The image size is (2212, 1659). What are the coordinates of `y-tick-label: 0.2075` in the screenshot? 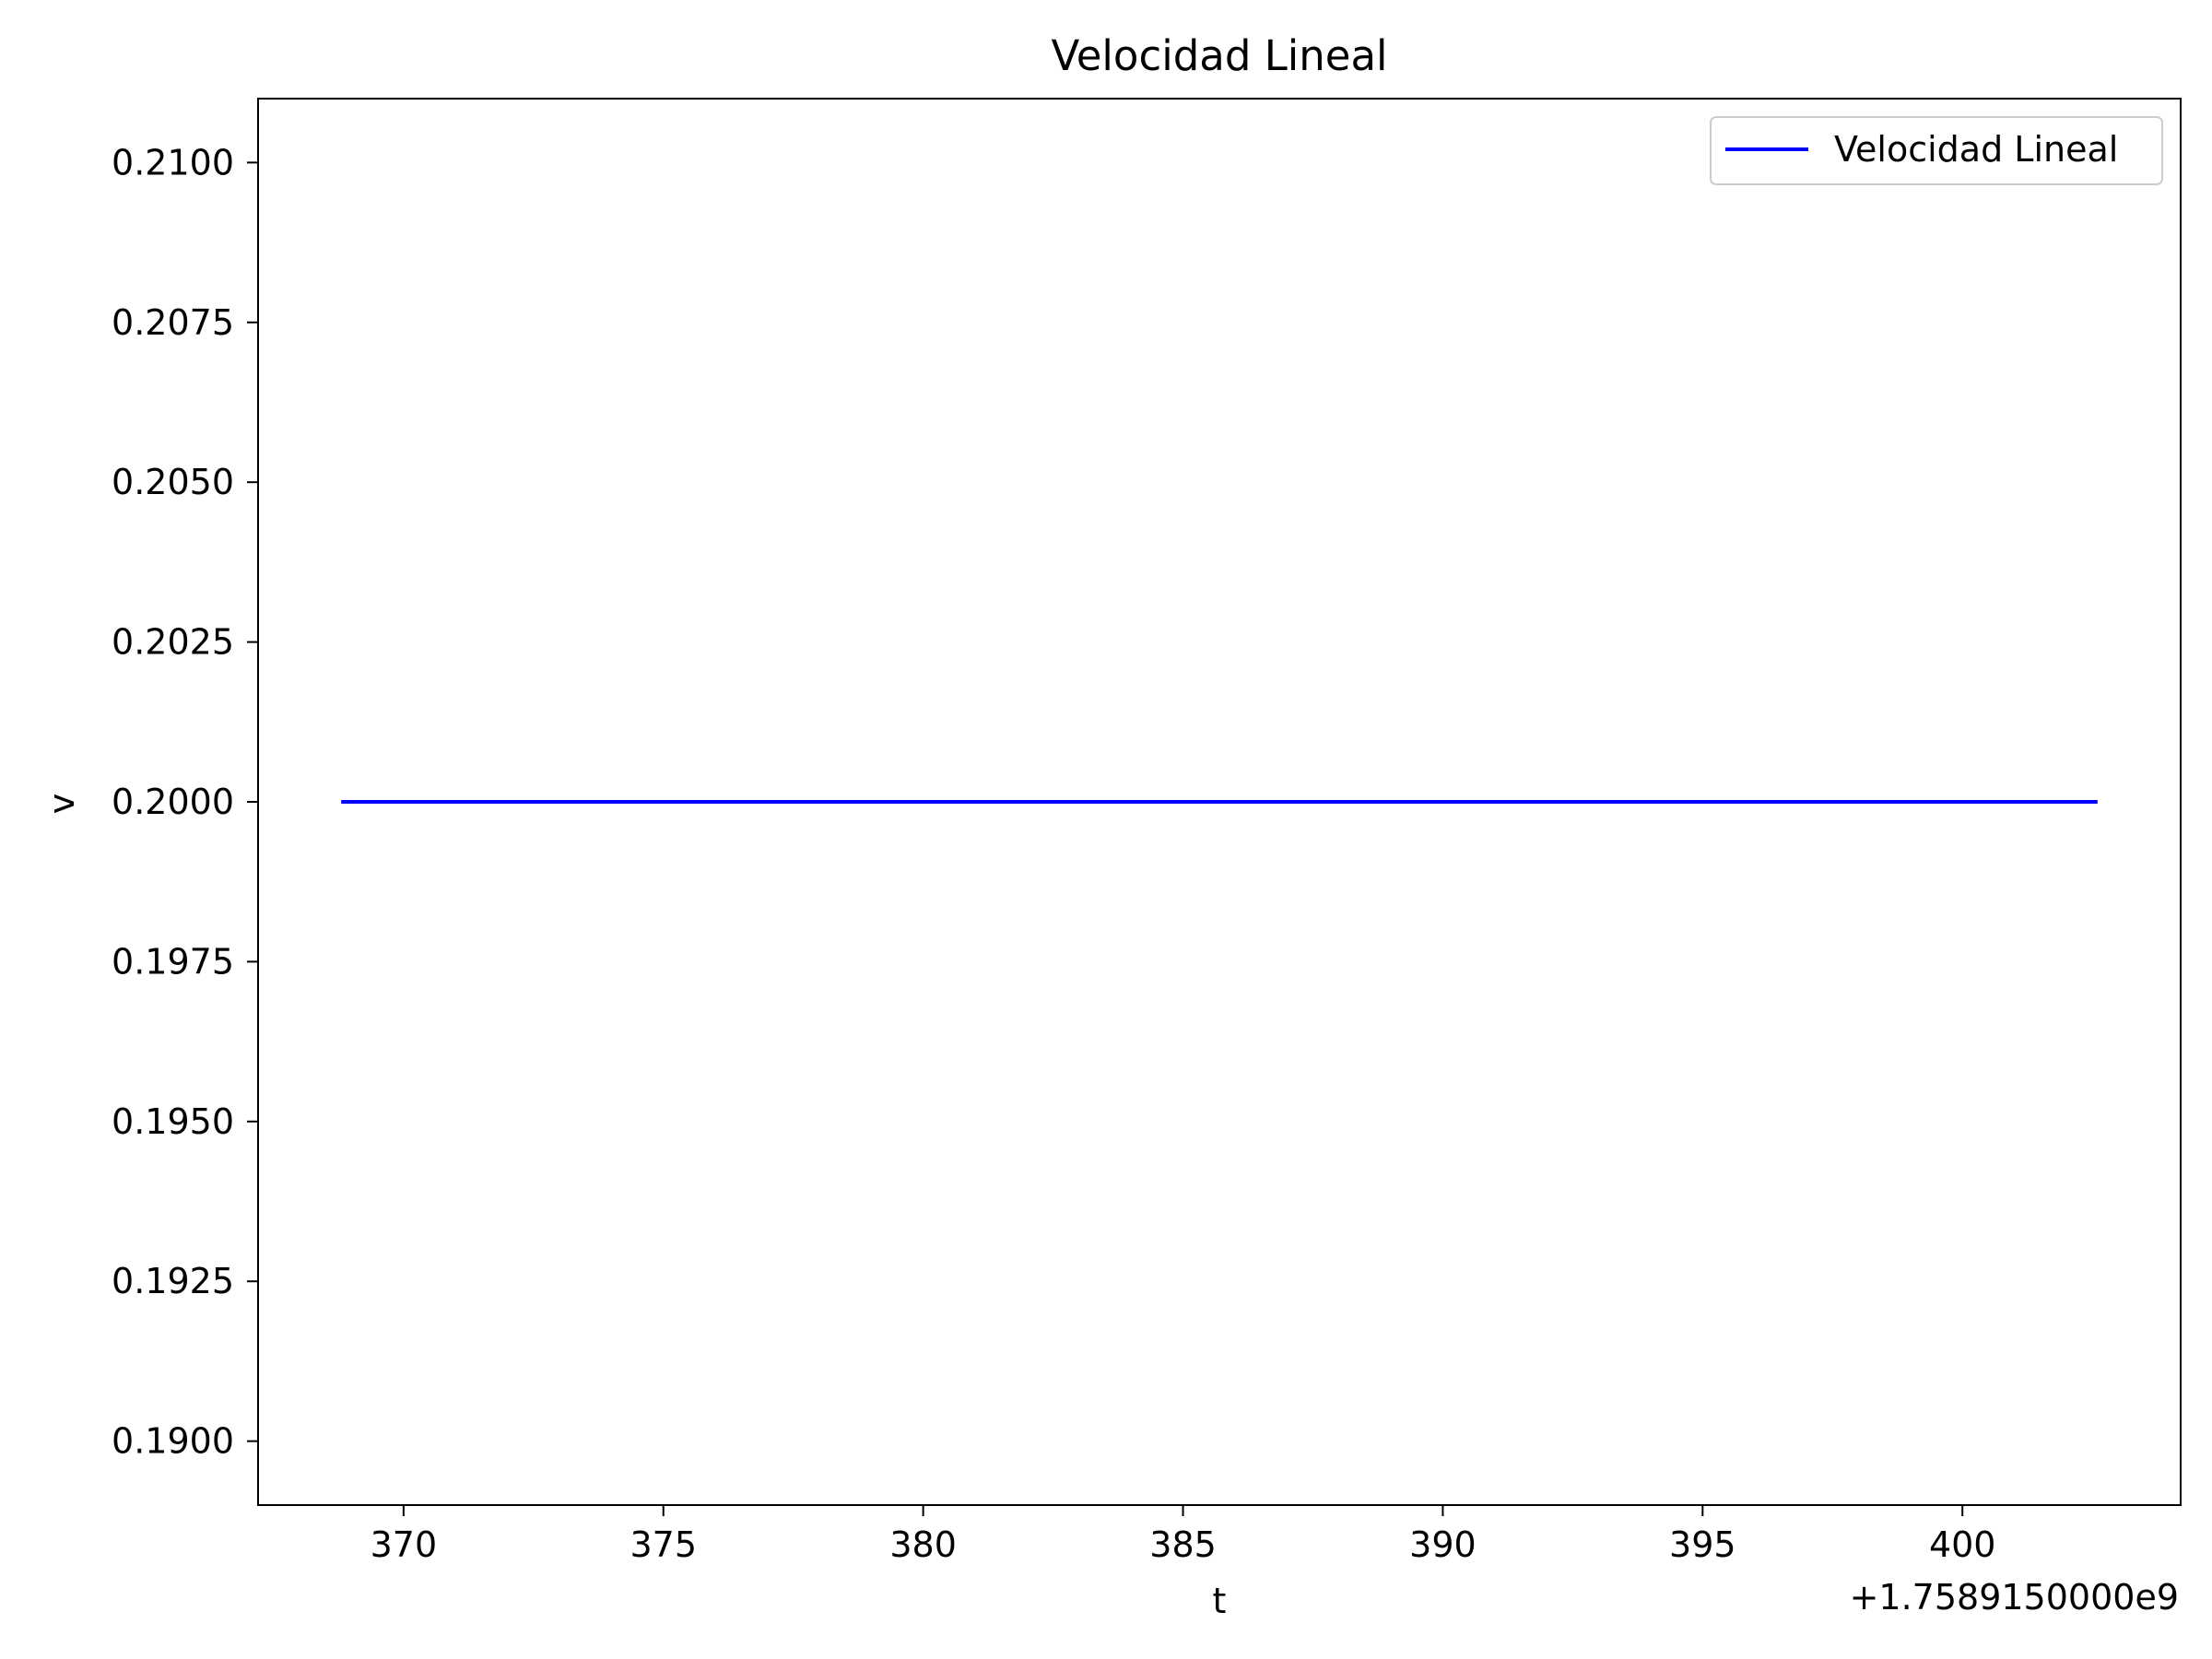 It's located at (173, 322).